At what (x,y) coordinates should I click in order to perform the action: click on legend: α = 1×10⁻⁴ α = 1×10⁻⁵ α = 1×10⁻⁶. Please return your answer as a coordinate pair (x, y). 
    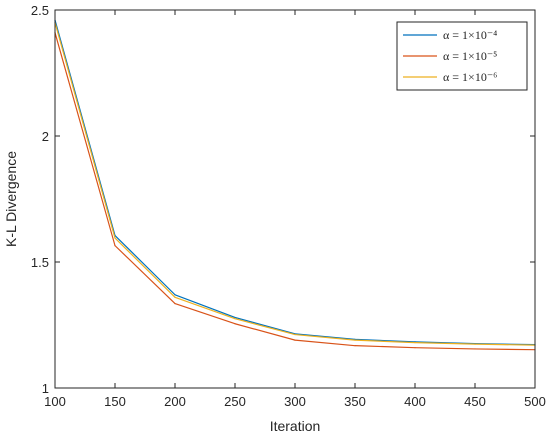
    Looking at the image, I should click on (462, 56).